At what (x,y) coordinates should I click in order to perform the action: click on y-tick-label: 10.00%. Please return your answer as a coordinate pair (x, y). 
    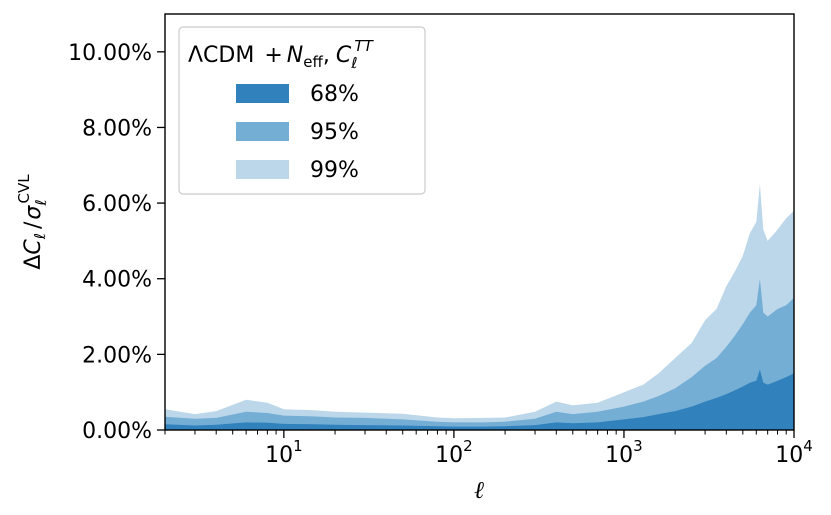
    Looking at the image, I should click on (110, 53).